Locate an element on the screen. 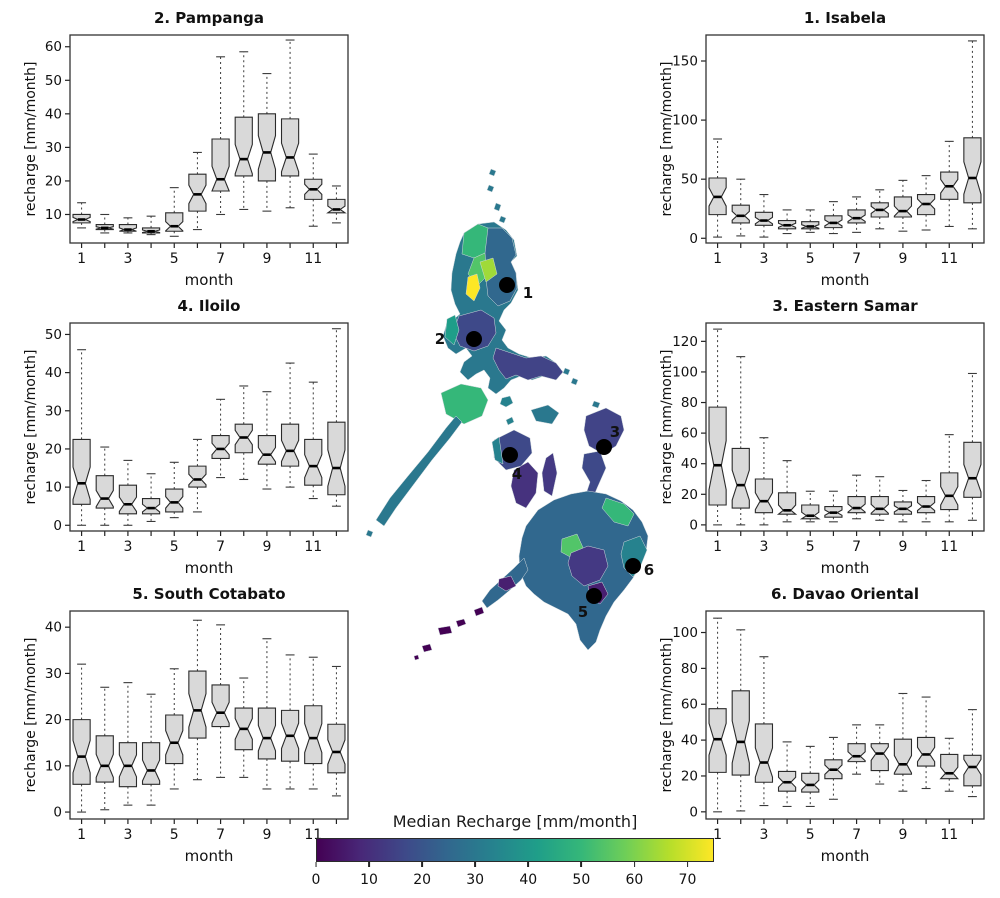 Image resolution: width=1000 pixels, height=898 pixels. panel-title: 2. Pampanga is located at coordinates (209, 18).